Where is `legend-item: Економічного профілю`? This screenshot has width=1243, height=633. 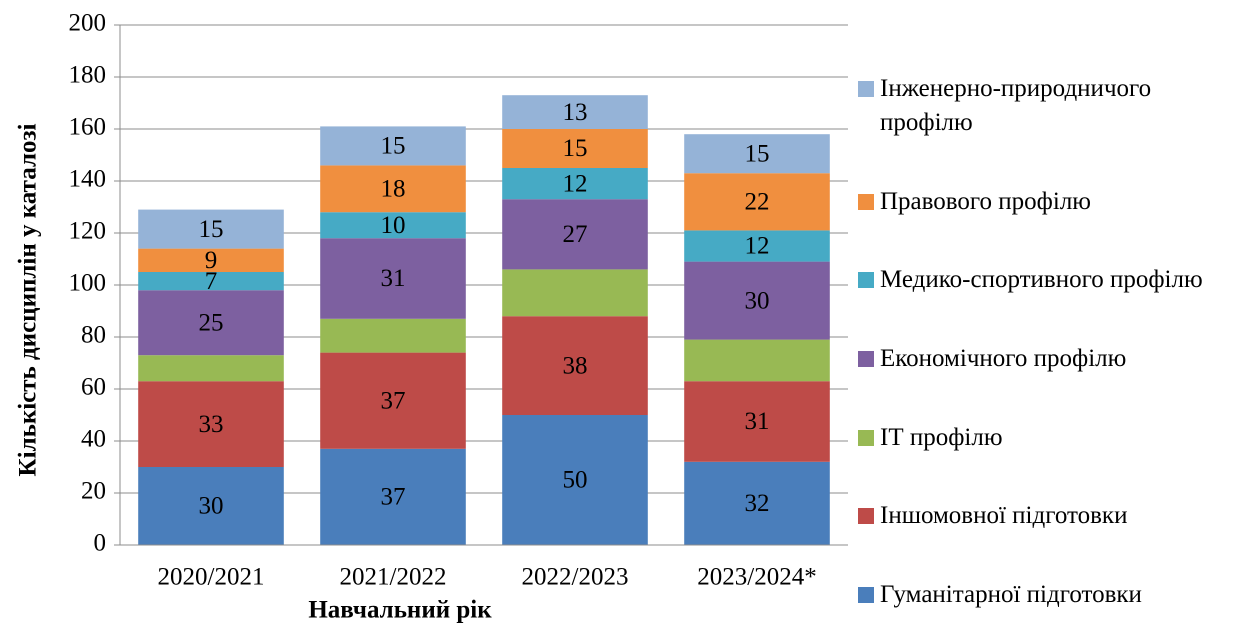
legend-item: Економічного профілю is located at coordinates (1048, 359).